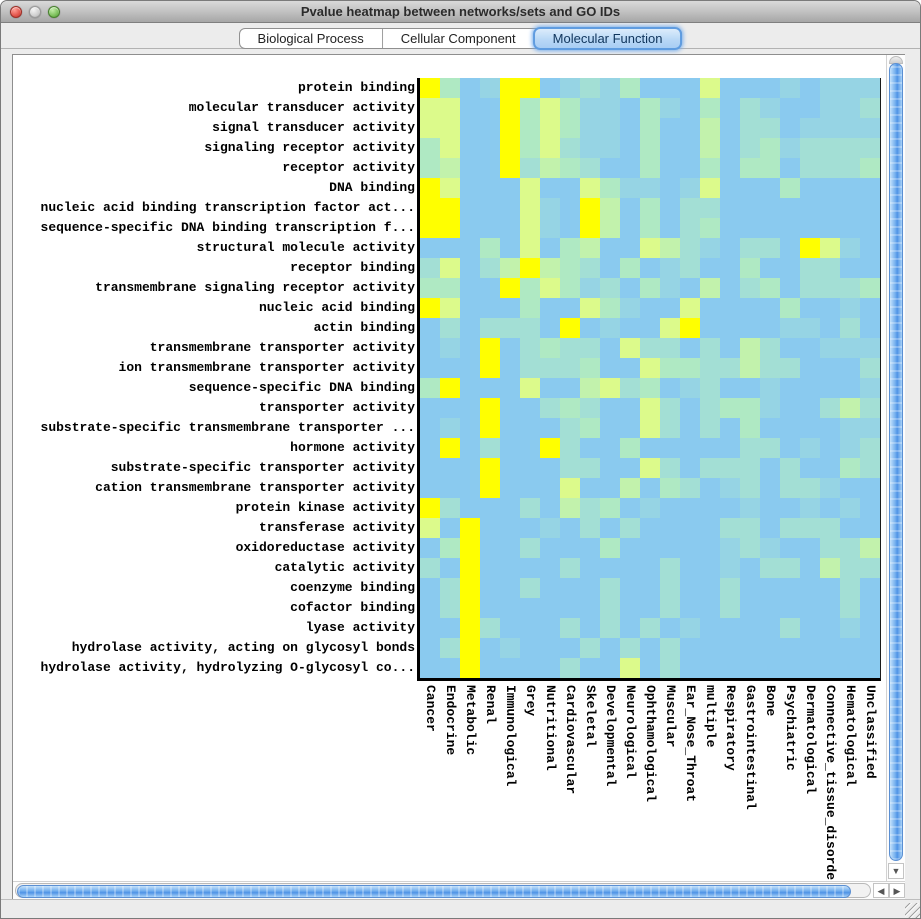  I want to click on scroll-left-arrow-icon: ◀, so click(881, 890).